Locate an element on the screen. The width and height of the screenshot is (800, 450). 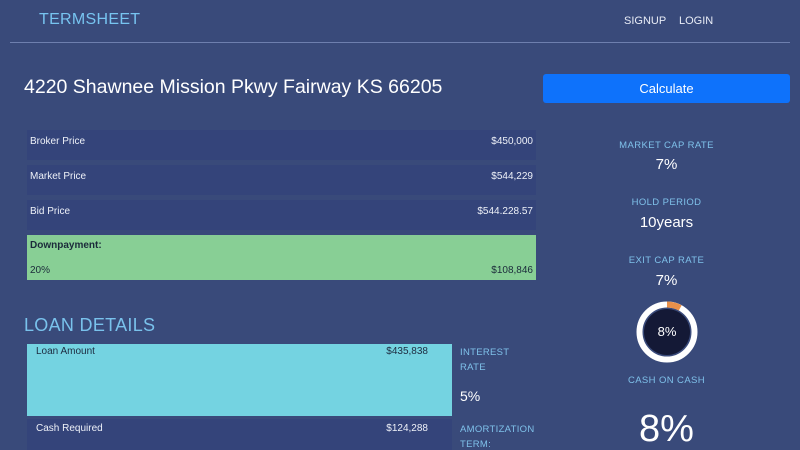
cash-on-cash-value: 8% is located at coordinates (666, 429).